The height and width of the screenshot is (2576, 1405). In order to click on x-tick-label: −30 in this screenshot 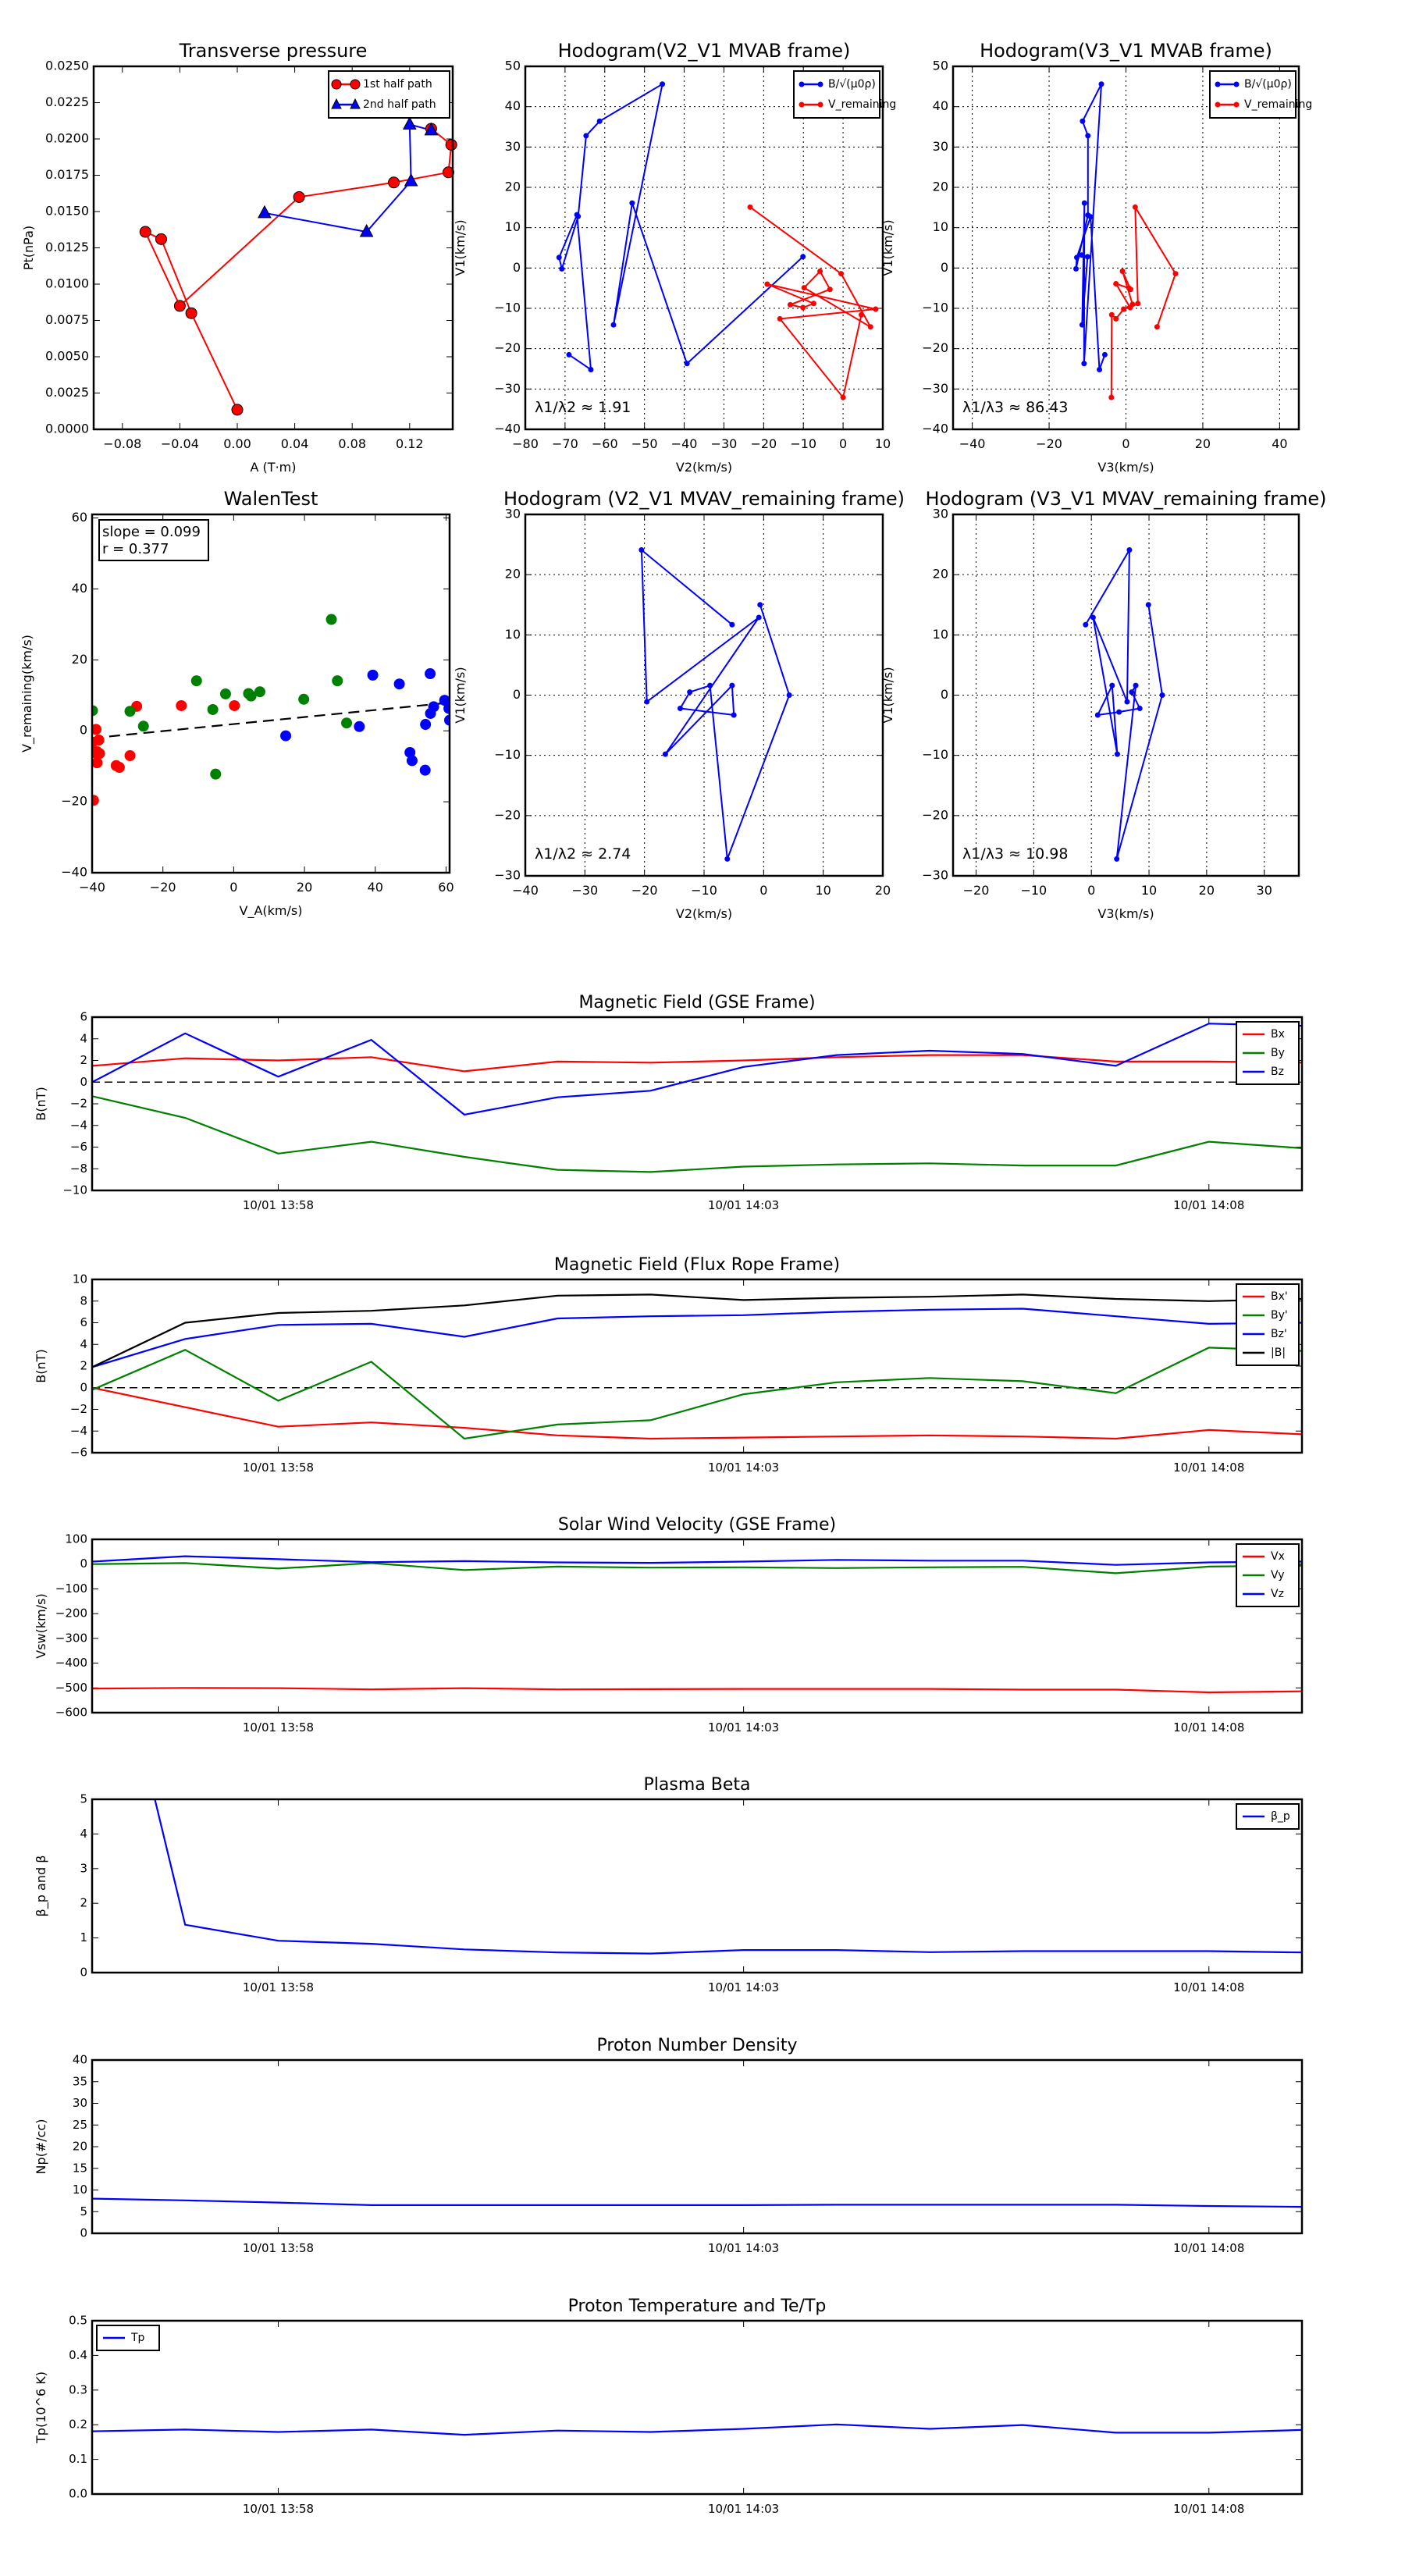, I will do `click(724, 444)`.